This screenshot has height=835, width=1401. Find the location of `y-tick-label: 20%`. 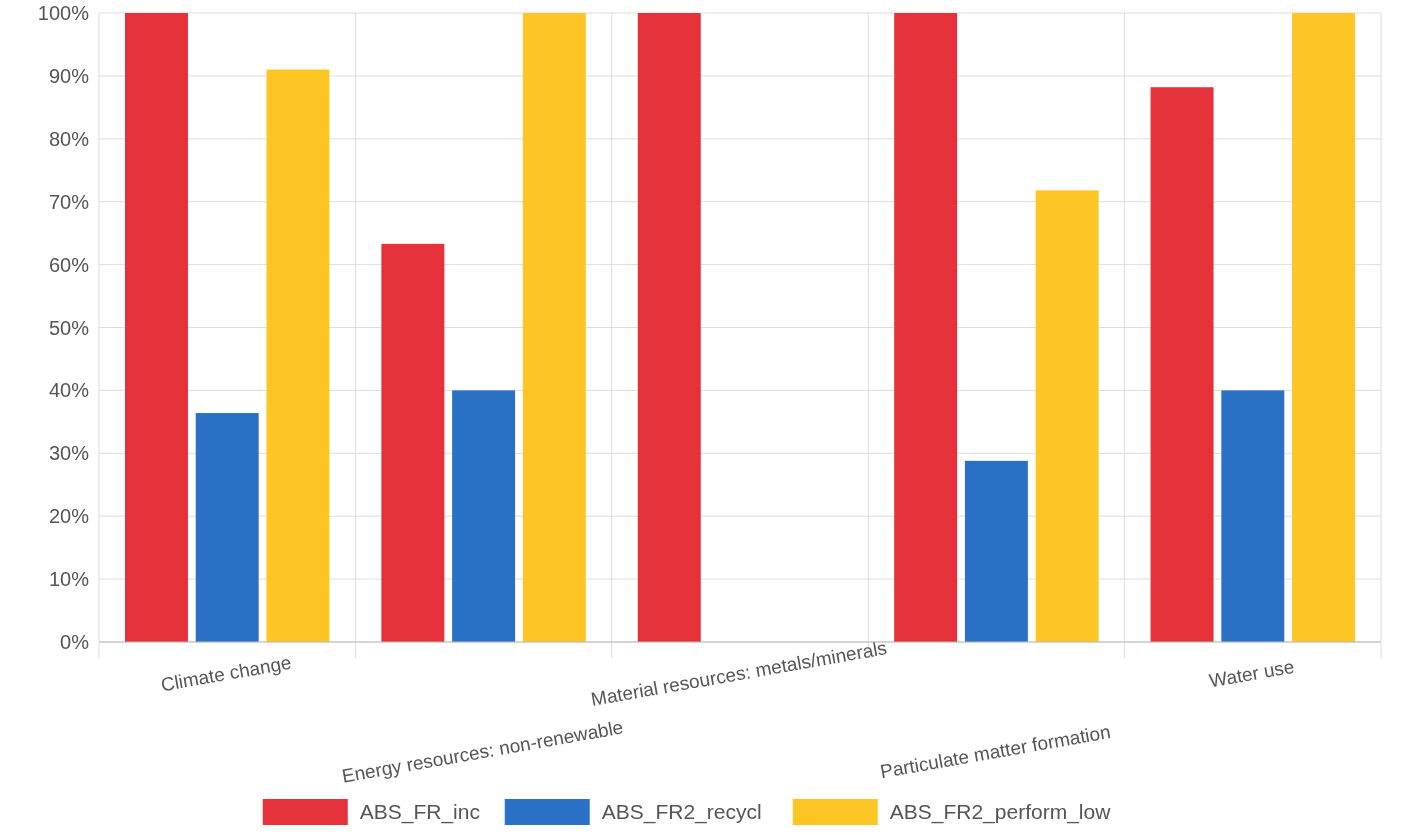

y-tick-label: 20% is located at coordinates (69, 516).